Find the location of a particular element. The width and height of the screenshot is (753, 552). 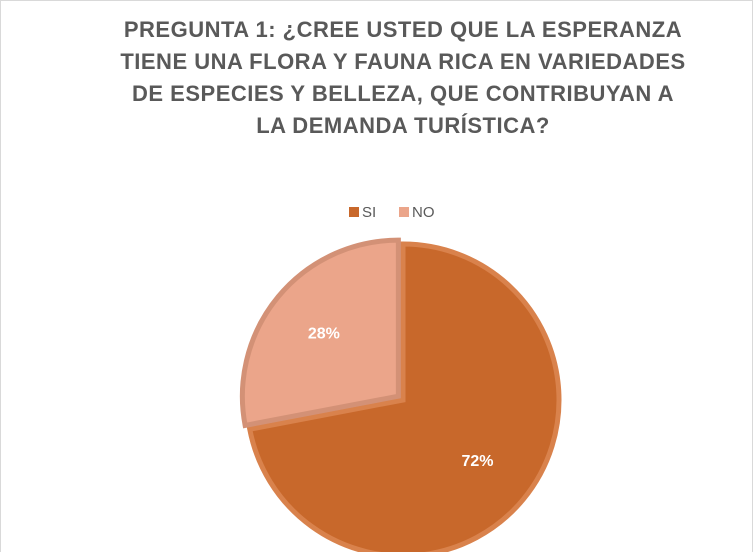

data-label: 28% is located at coordinates (324, 334).